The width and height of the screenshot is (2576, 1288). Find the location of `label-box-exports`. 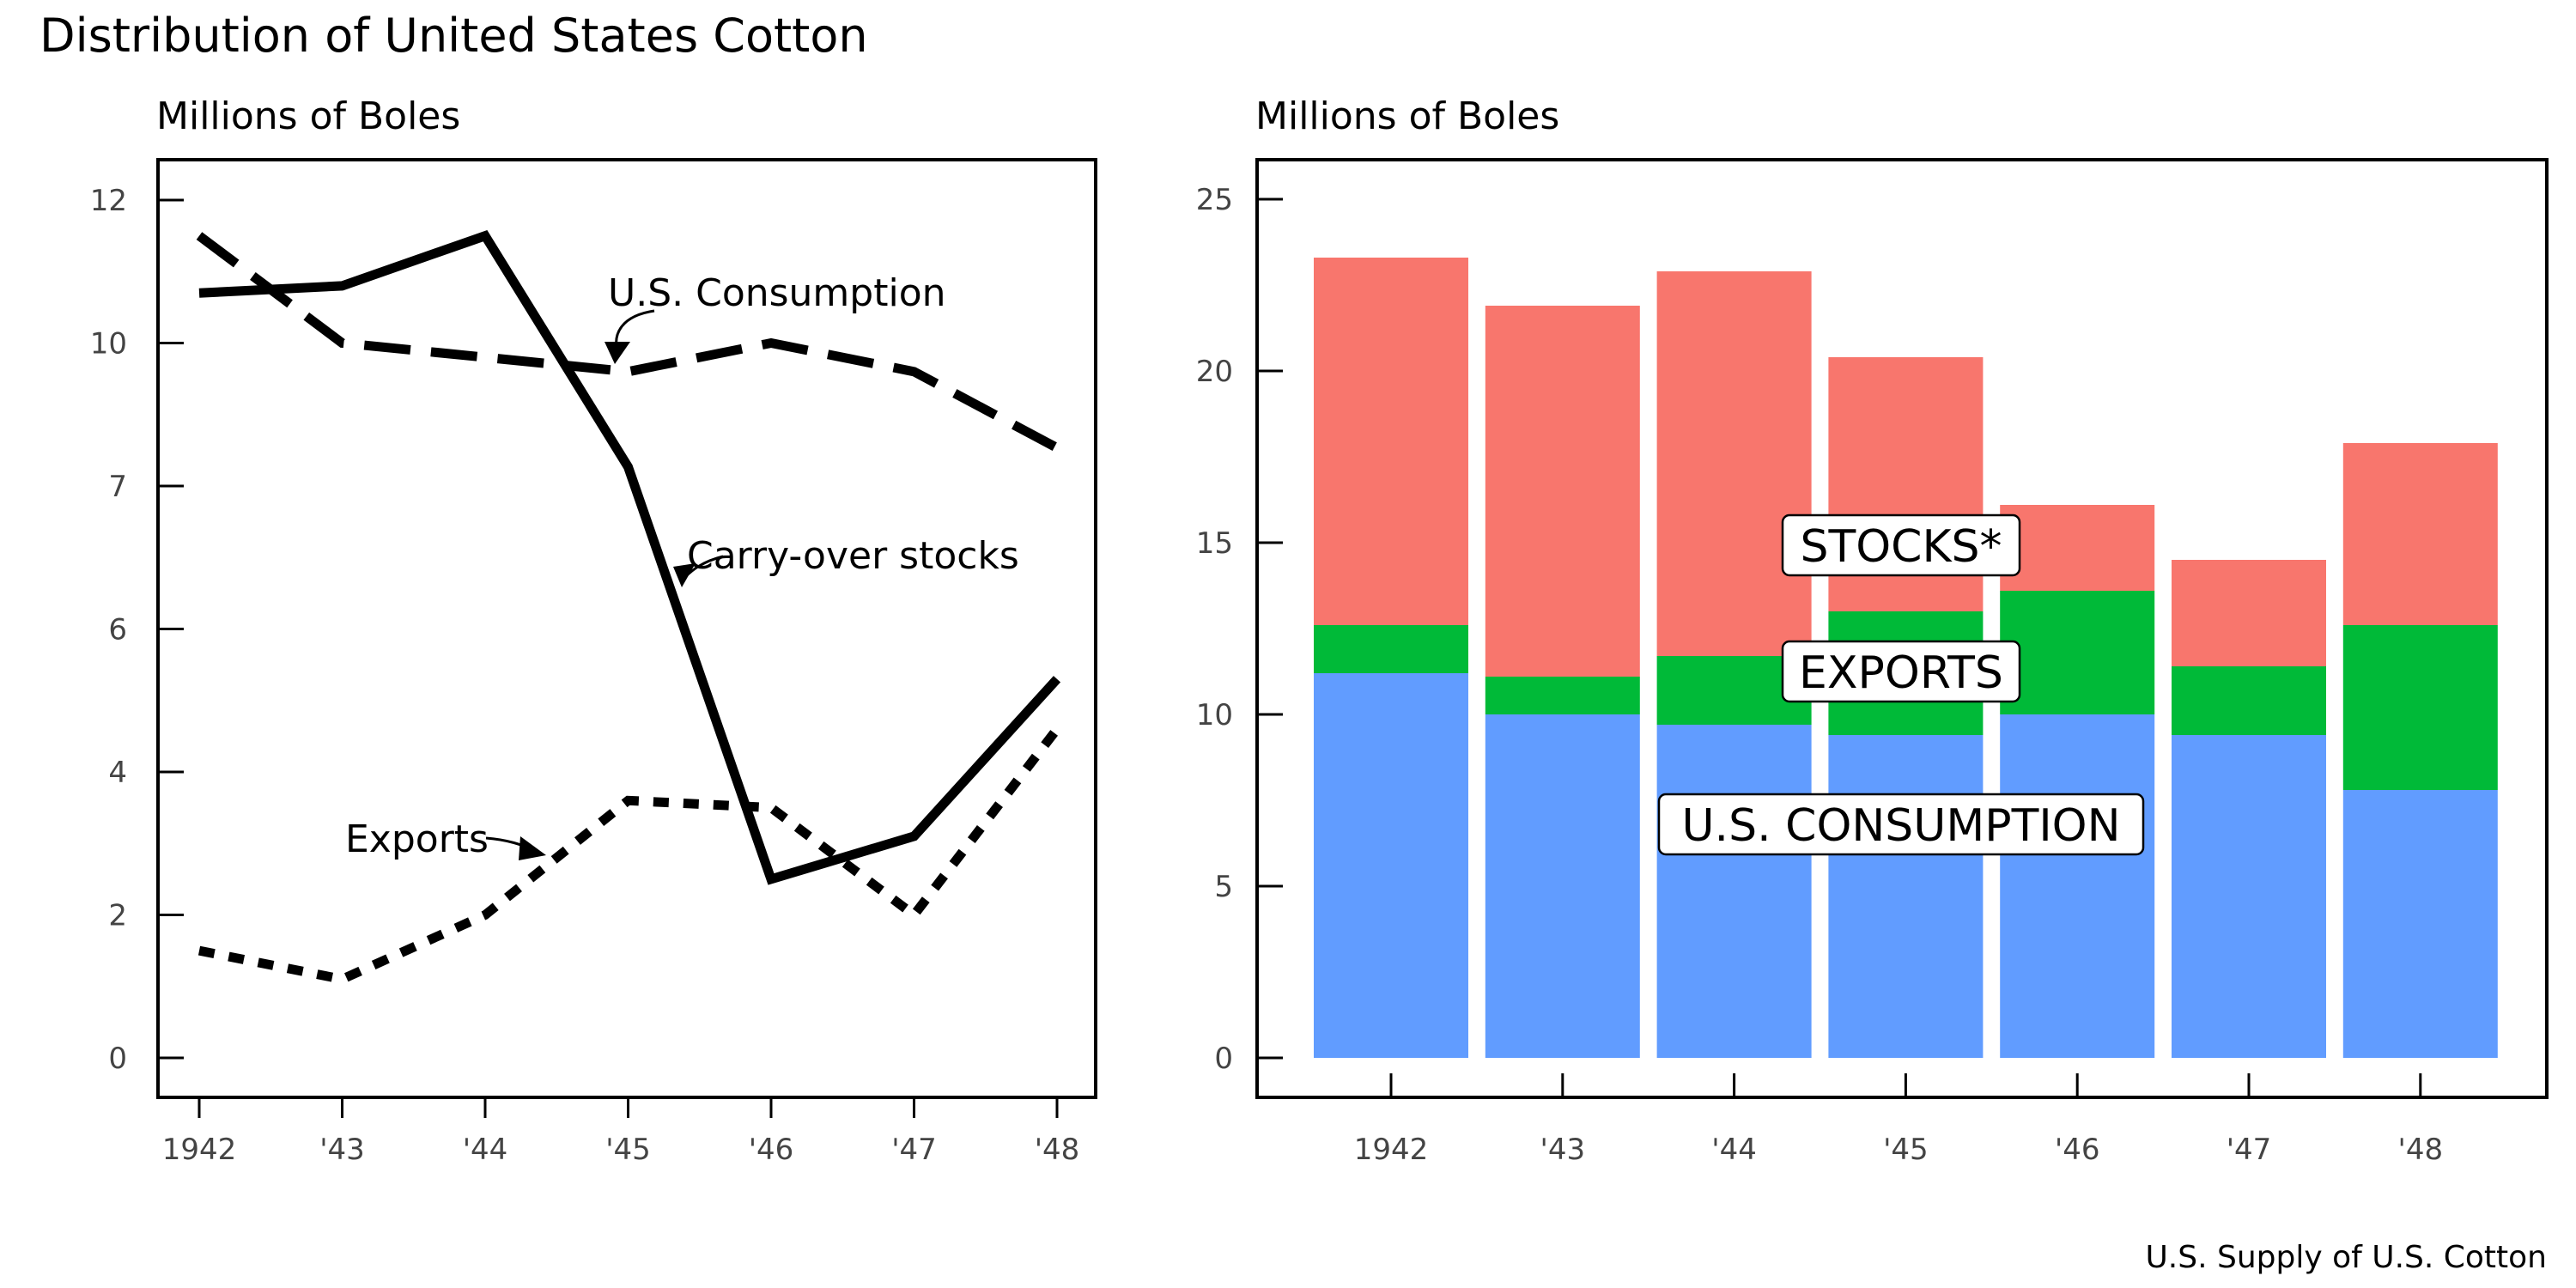

label-box-exports is located at coordinates (1901, 671).